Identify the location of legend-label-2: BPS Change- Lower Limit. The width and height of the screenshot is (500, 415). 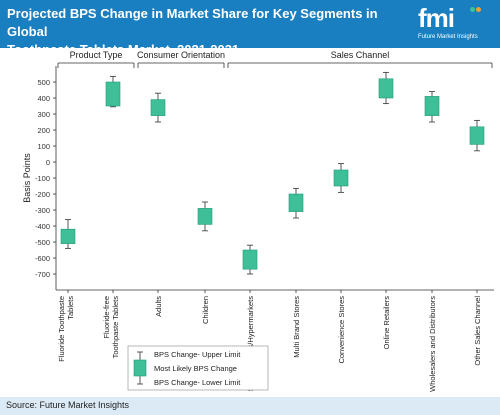
(197, 382).